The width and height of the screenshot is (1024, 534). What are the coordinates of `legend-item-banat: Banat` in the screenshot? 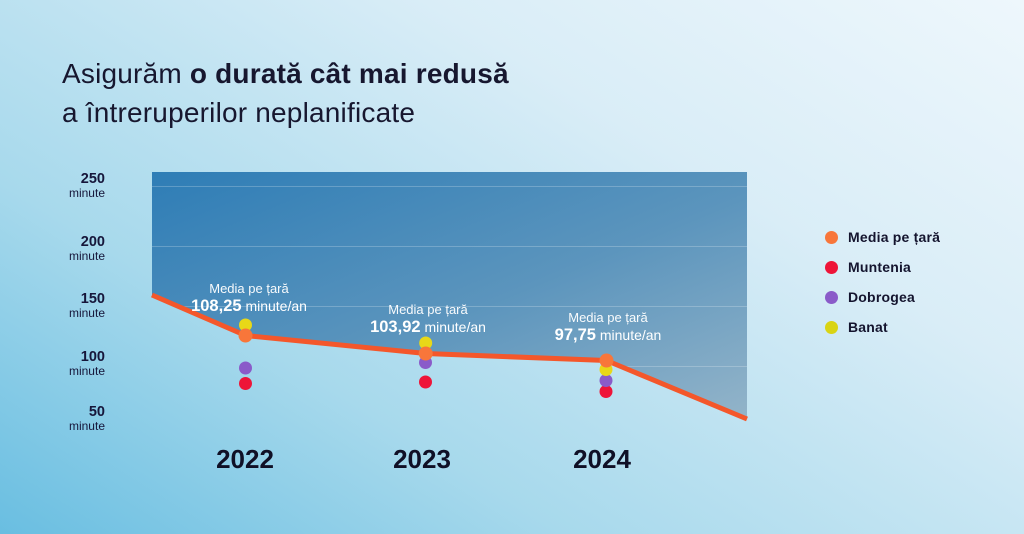 It's located at (882, 327).